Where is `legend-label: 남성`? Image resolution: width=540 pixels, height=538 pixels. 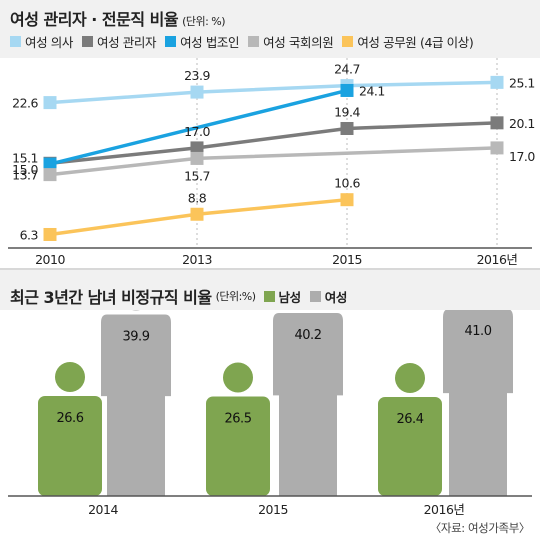
legend-label: 남성 is located at coordinates (290, 297).